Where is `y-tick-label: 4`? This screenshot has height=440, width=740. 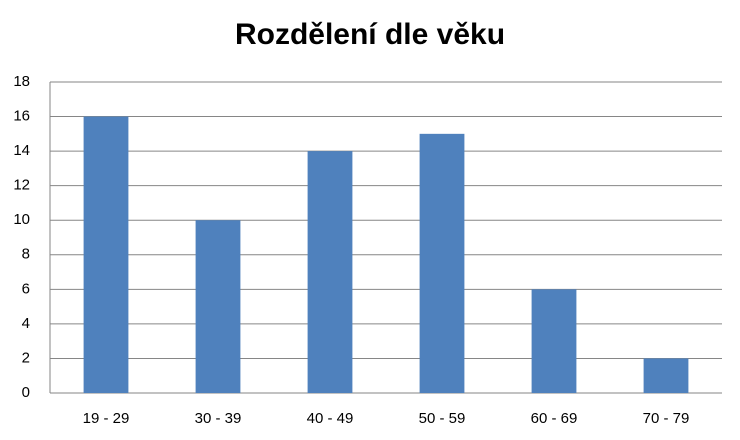
y-tick-label: 4 is located at coordinates (26, 323).